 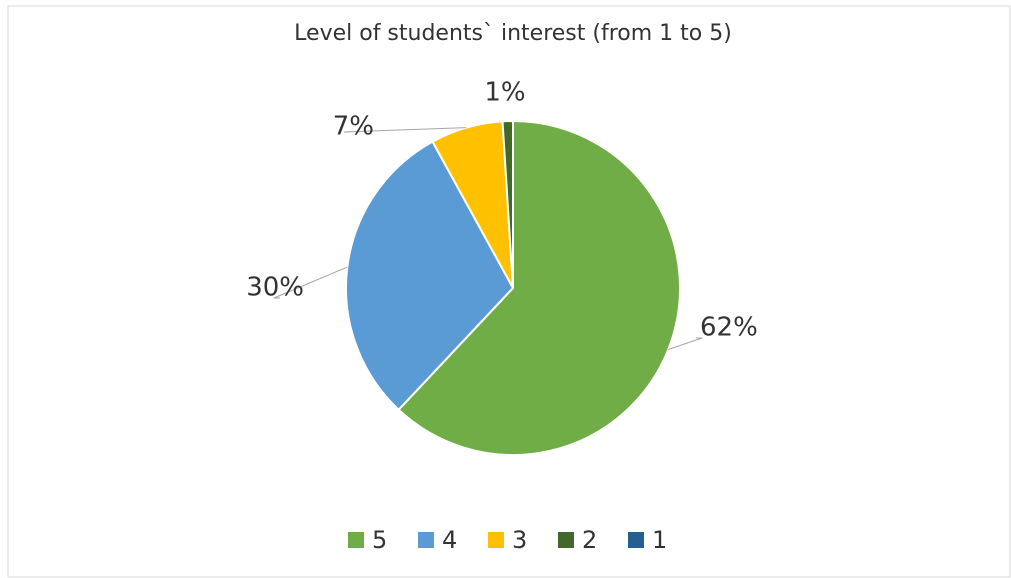 I want to click on legend-label: 4, so click(x=449, y=540).